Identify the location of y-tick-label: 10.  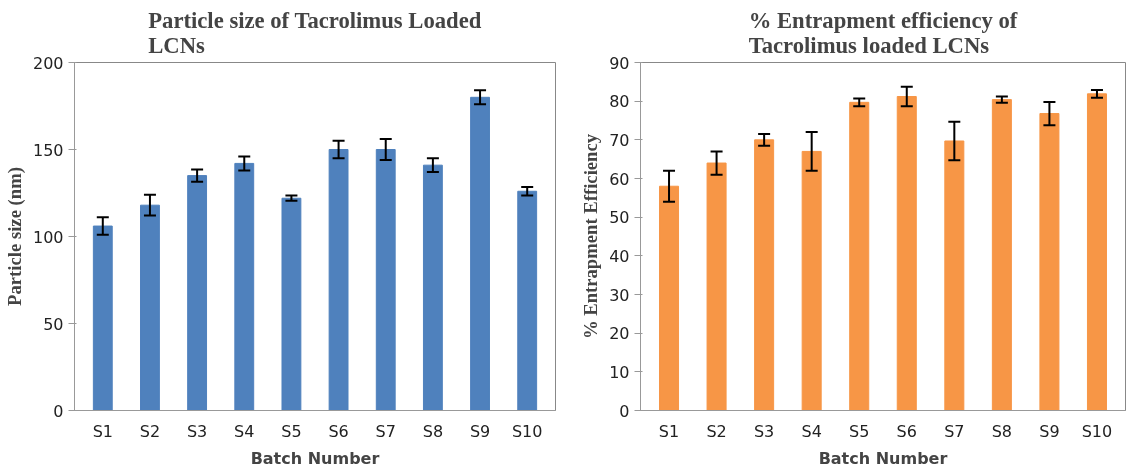
(619, 372).